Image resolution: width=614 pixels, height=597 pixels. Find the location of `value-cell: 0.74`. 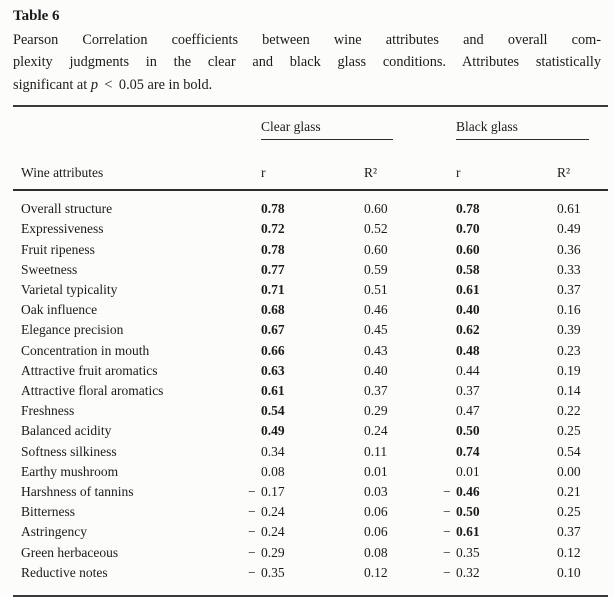

value-cell: 0.74 is located at coordinates (468, 451).